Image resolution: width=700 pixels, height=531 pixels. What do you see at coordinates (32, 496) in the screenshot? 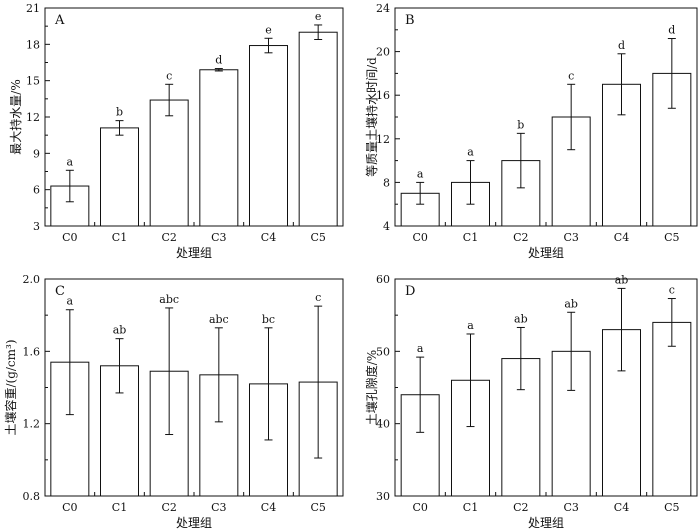
I see `y-tick-label: 0.8` at bounding box center [32, 496].